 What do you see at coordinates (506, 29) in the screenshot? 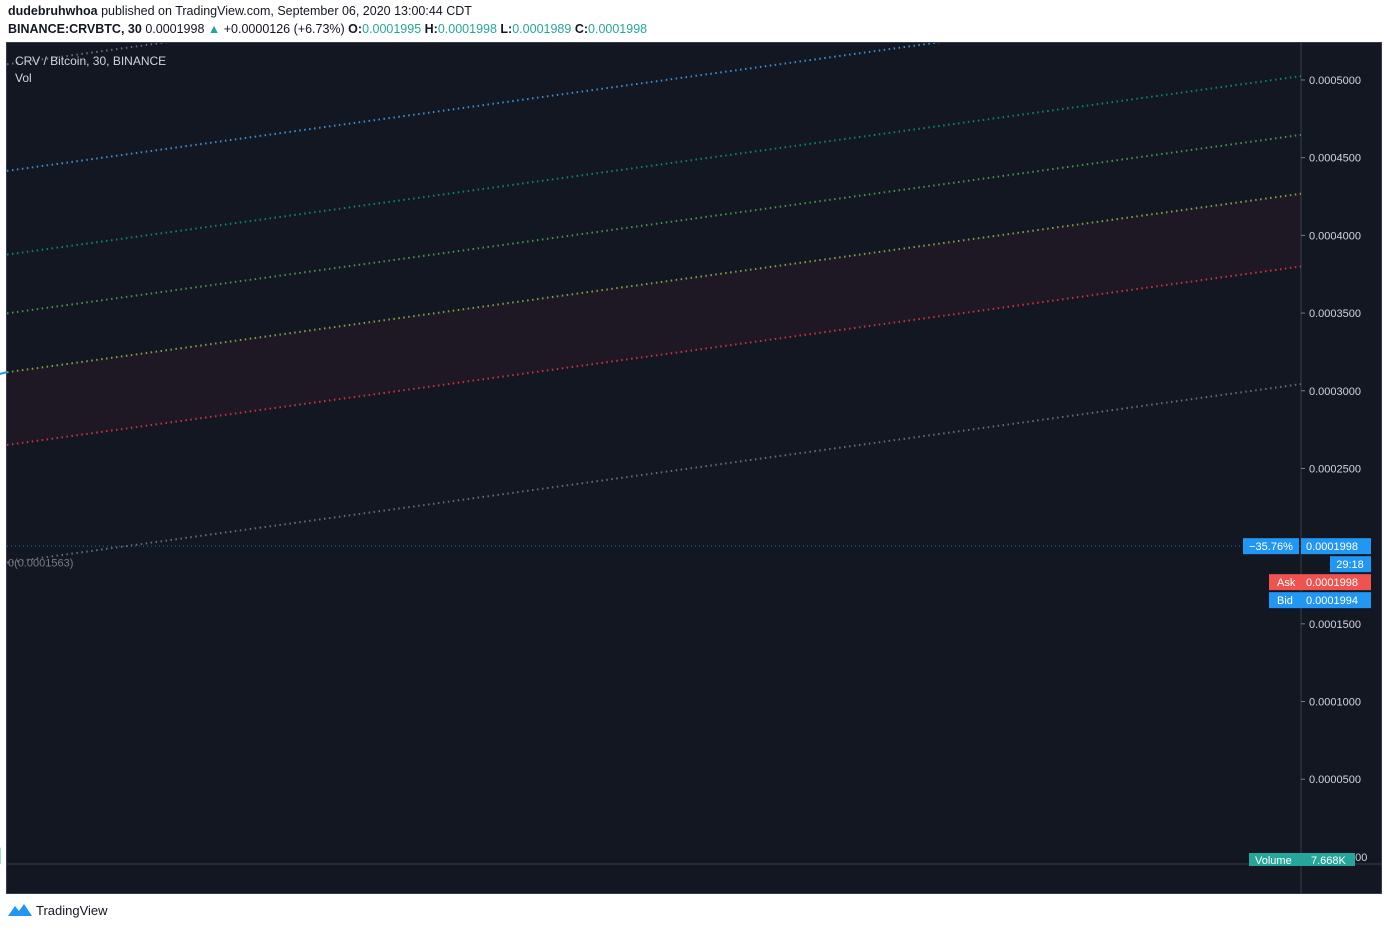
I see `low-label: L:` at bounding box center [506, 29].